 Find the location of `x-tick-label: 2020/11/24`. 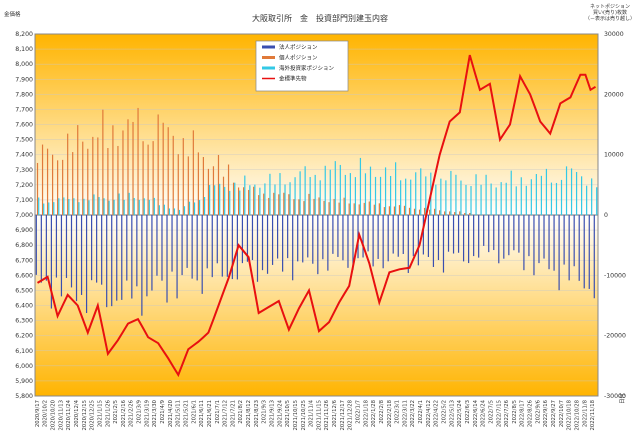

x-tick-label: 2020/11/24 is located at coordinates (69, 414).